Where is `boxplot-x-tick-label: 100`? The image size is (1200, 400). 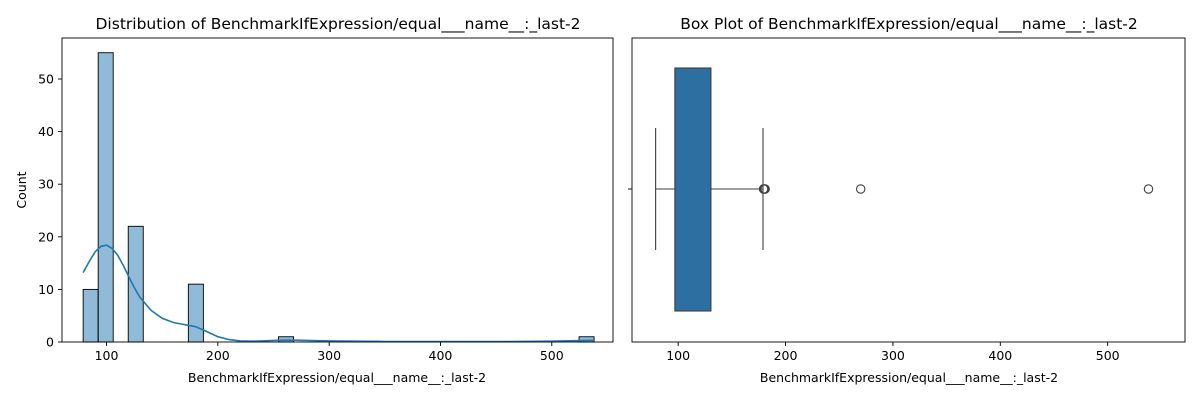 boxplot-x-tick-label: 100 is located at coordinates (678, 355).